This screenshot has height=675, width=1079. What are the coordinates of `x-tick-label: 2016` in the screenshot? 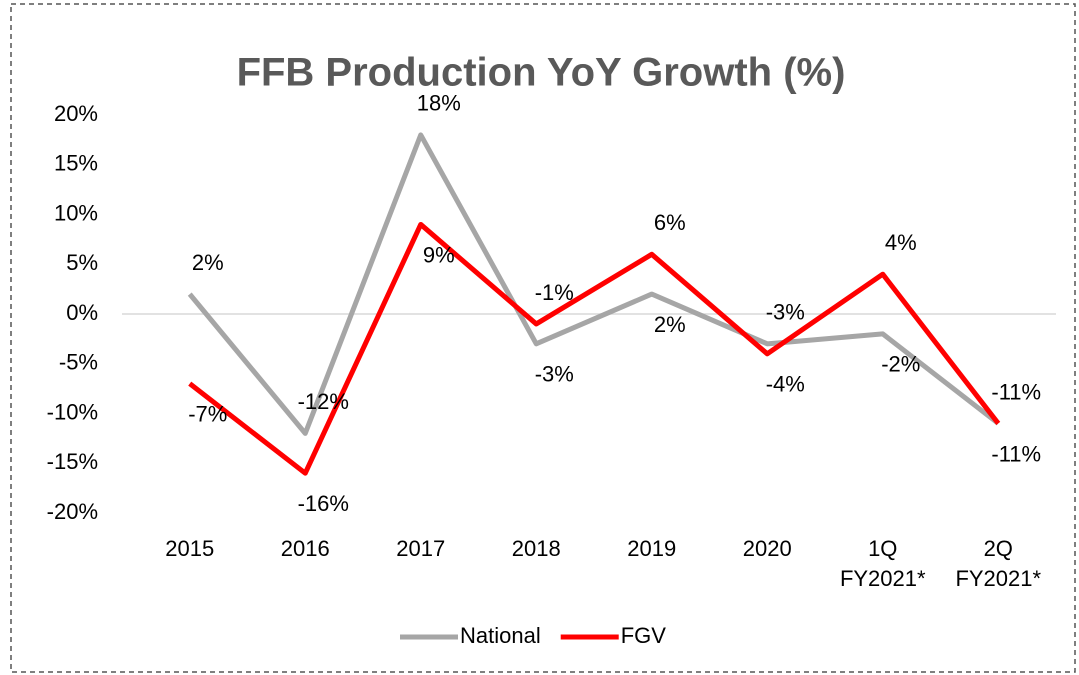 It's located at (305, 548).